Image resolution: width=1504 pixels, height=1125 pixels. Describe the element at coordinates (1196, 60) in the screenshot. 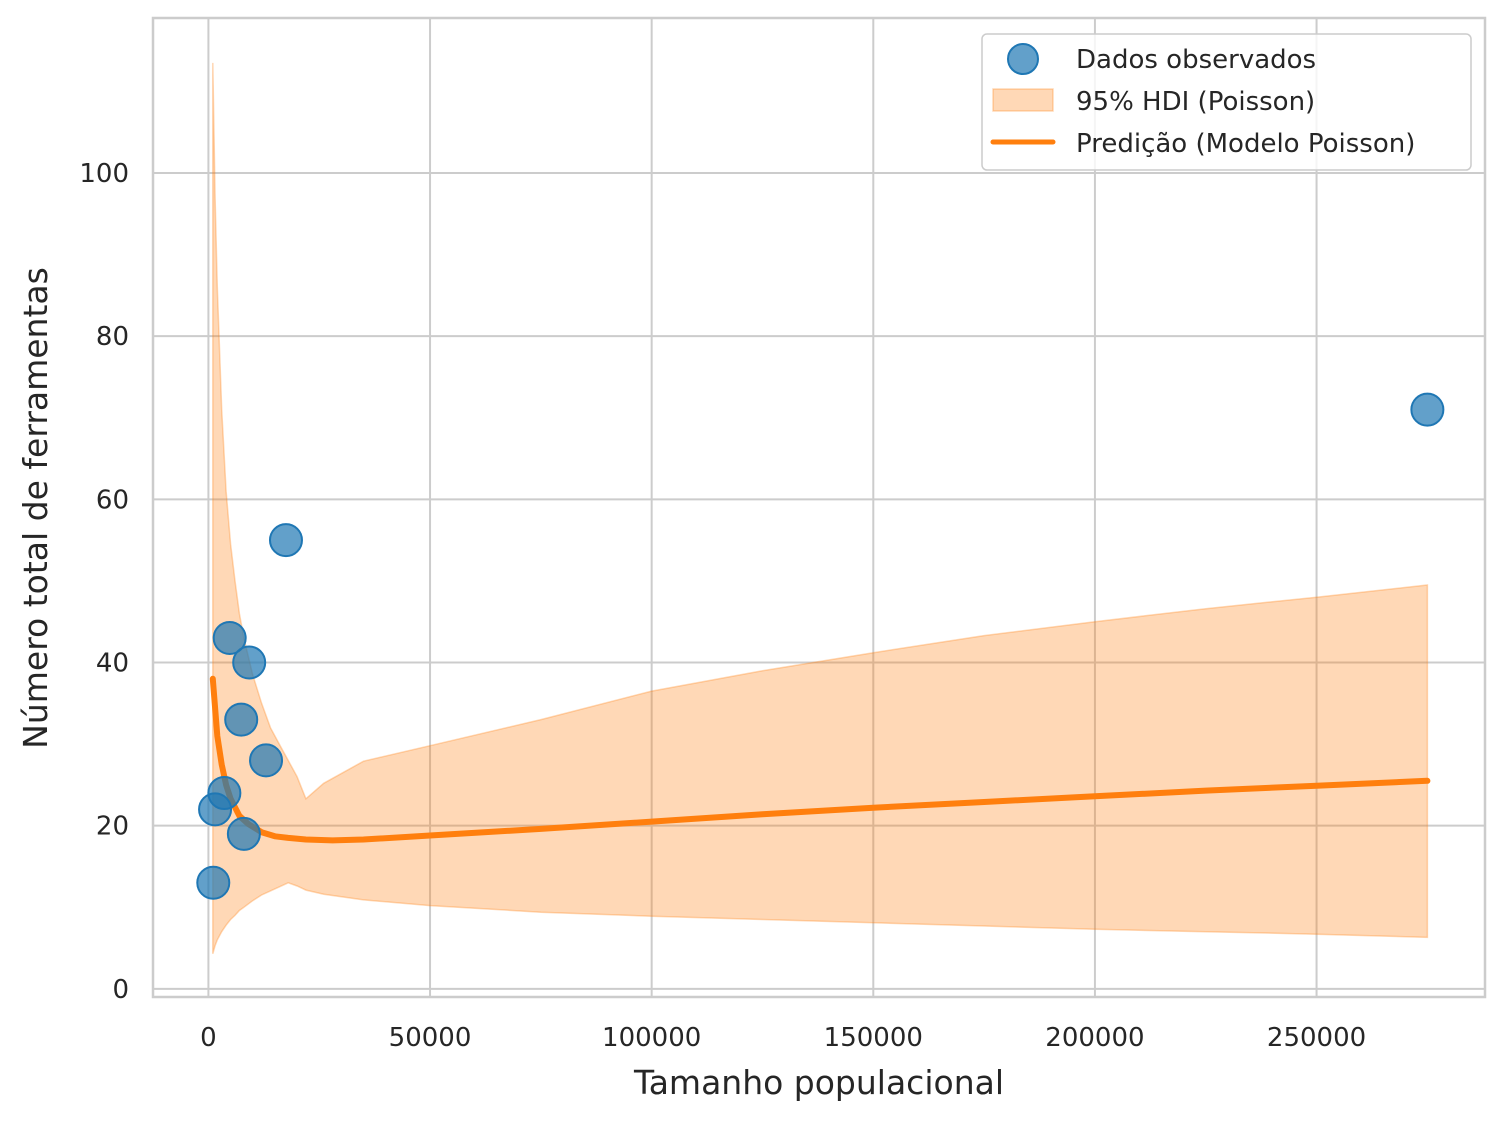

I see `legend-observed-label: Dados observados` at that location.